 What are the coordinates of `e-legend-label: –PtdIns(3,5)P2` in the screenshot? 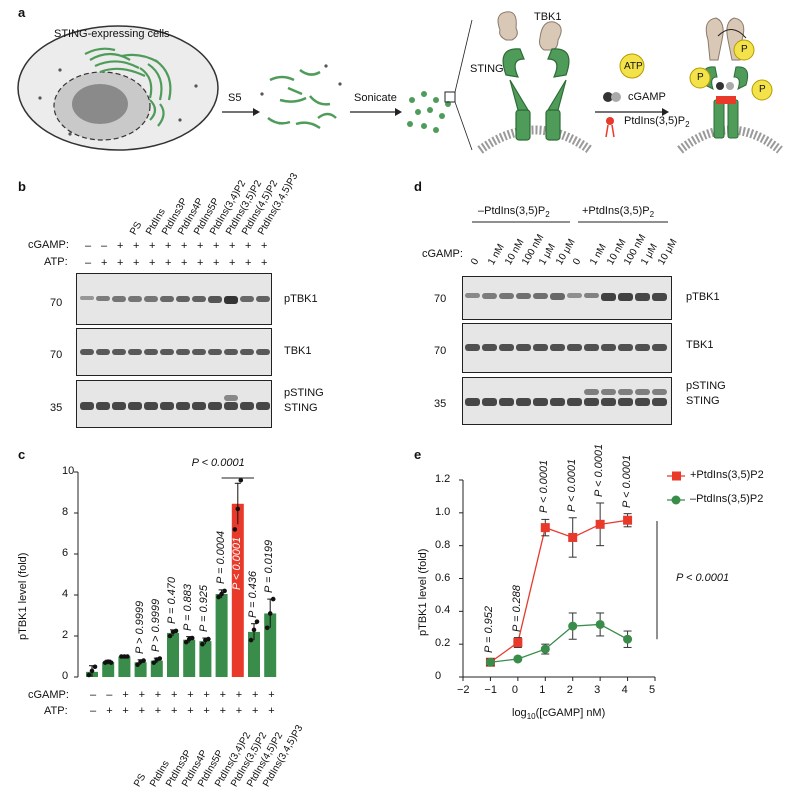 It's located at (727, 499).